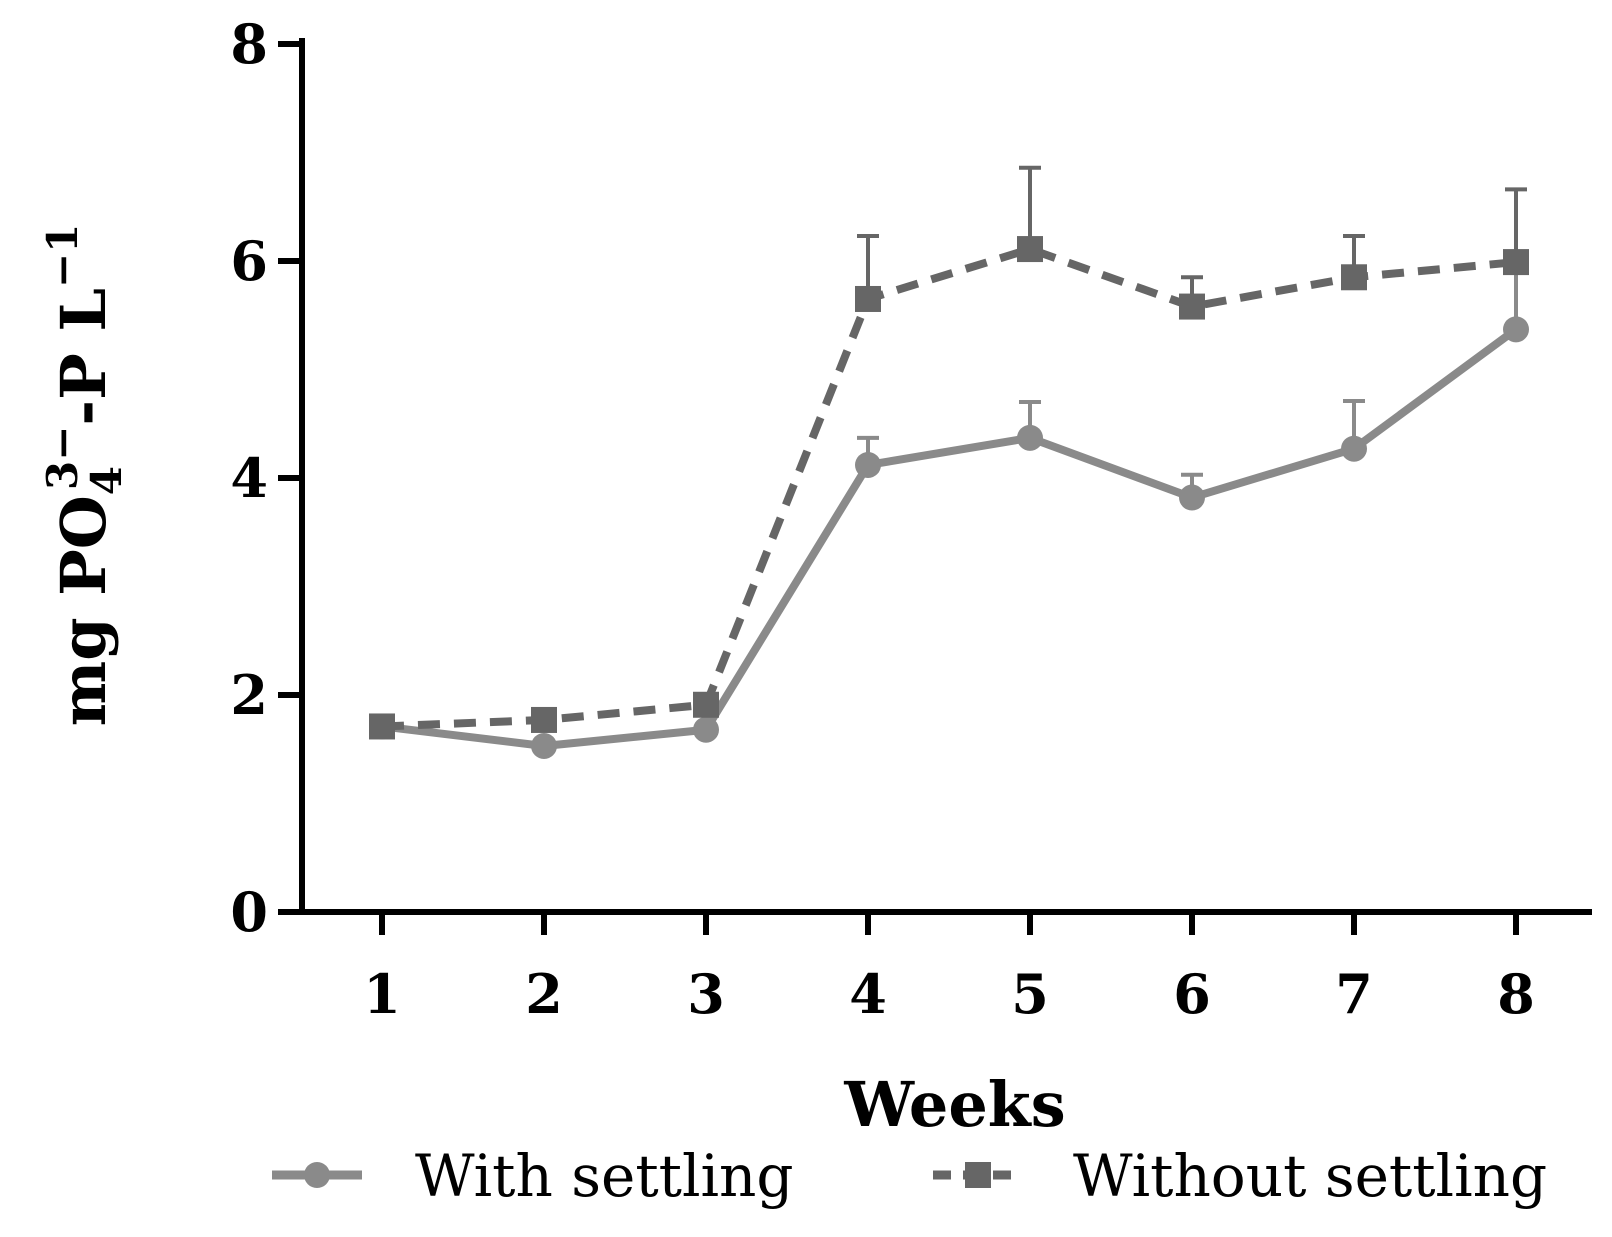 Image resolution: width=1612 pixels, height=1237 pixels. I want to click on legend-item-without-settling: Without settling, so click(1240, 1176).